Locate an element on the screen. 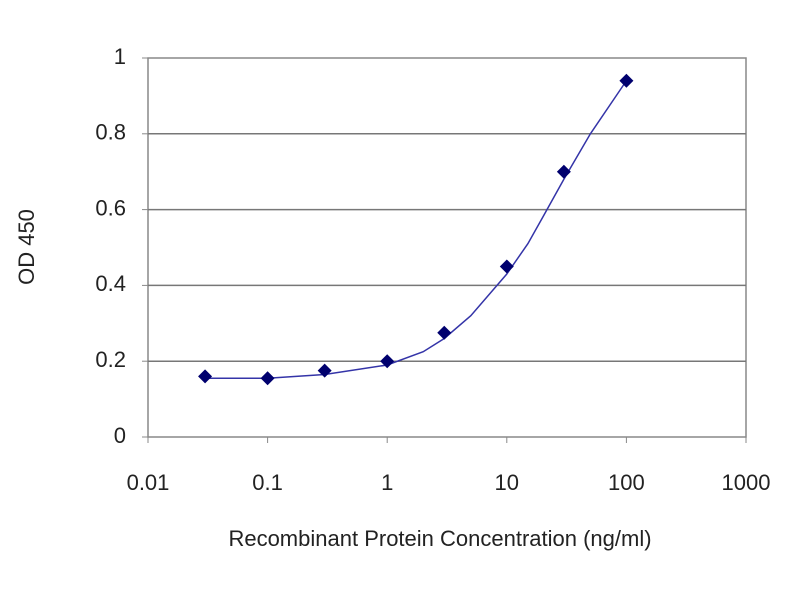 The width and height of the screenshot is (800, 600). y-tick-label: 0.4 is located at coordinates (110, 283).